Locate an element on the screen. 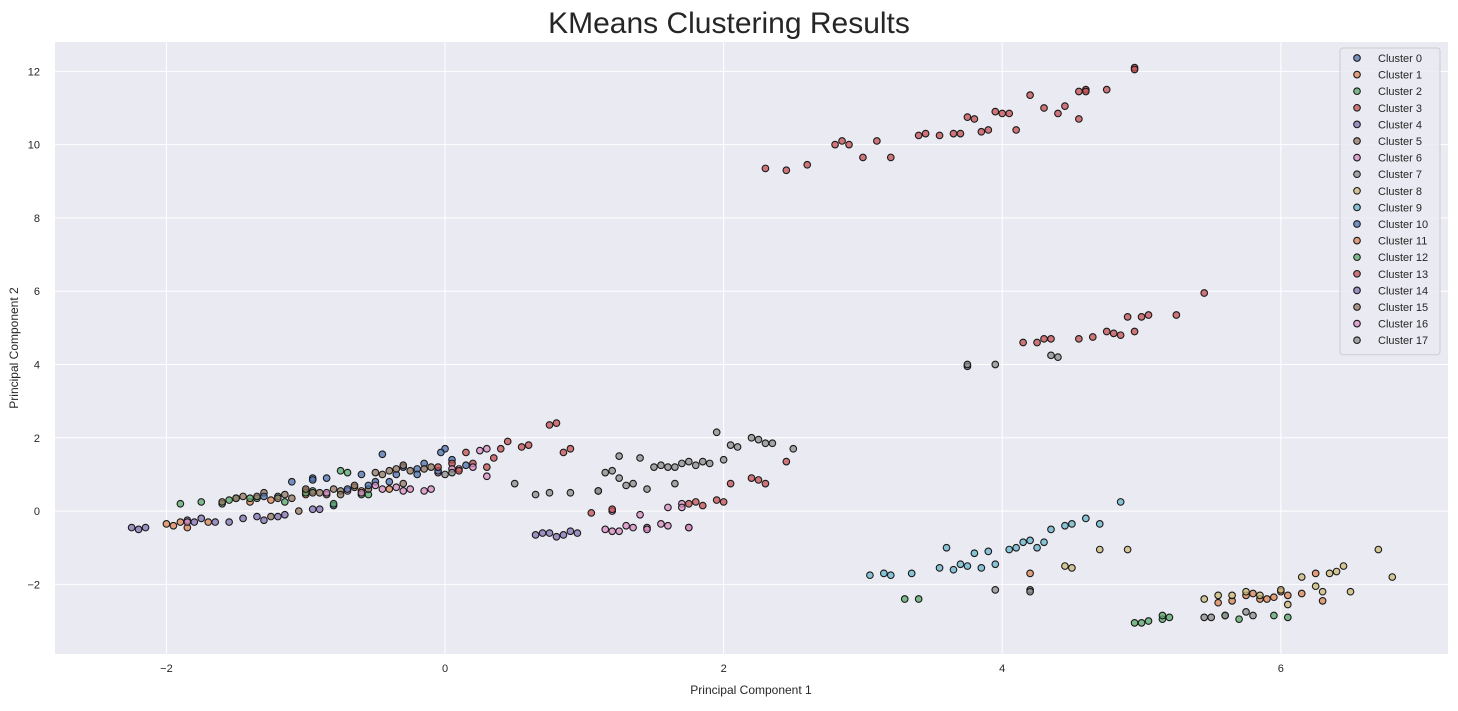  y-tick-label: 4 is located at coordinates (37, 365).